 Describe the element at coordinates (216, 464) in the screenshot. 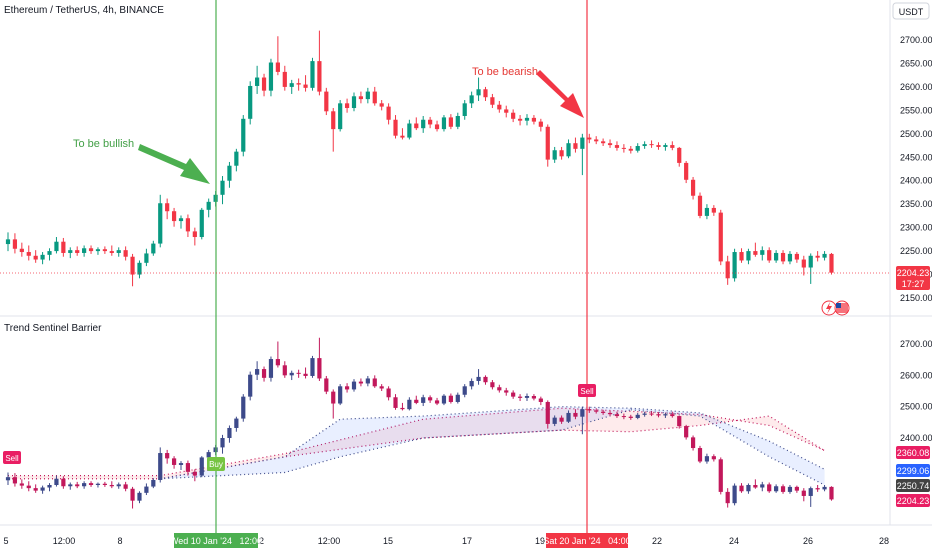

I see `buy-tag-bg` at that location.